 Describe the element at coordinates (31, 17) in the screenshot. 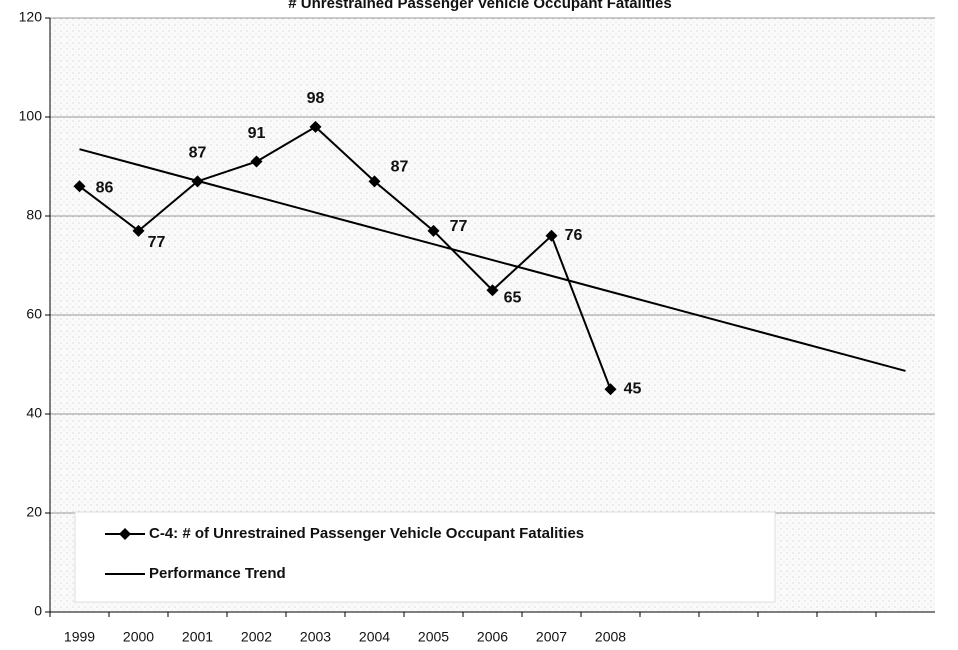

I see `y-tick-label: 120` at that location.